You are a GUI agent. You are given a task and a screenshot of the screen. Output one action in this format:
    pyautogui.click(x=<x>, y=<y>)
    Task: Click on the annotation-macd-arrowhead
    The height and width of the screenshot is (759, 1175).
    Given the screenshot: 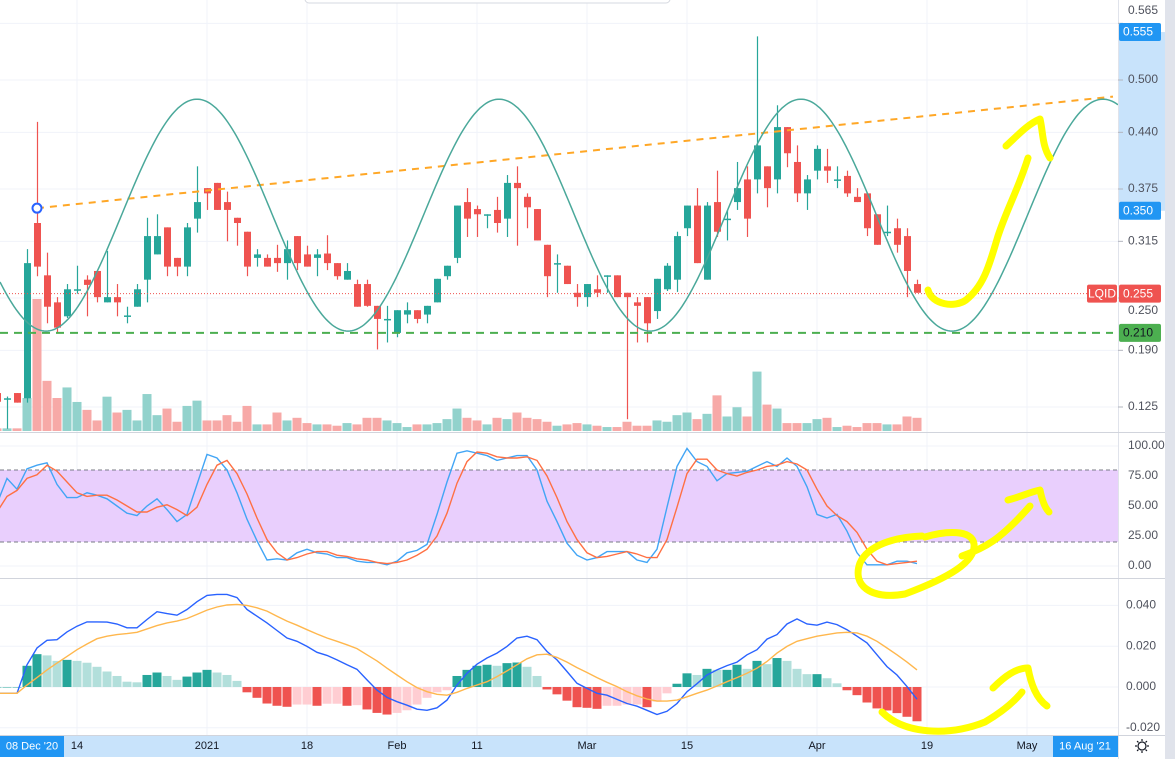 What is the action you would take?
    pyautogui.click(x=1020, y=687)
    